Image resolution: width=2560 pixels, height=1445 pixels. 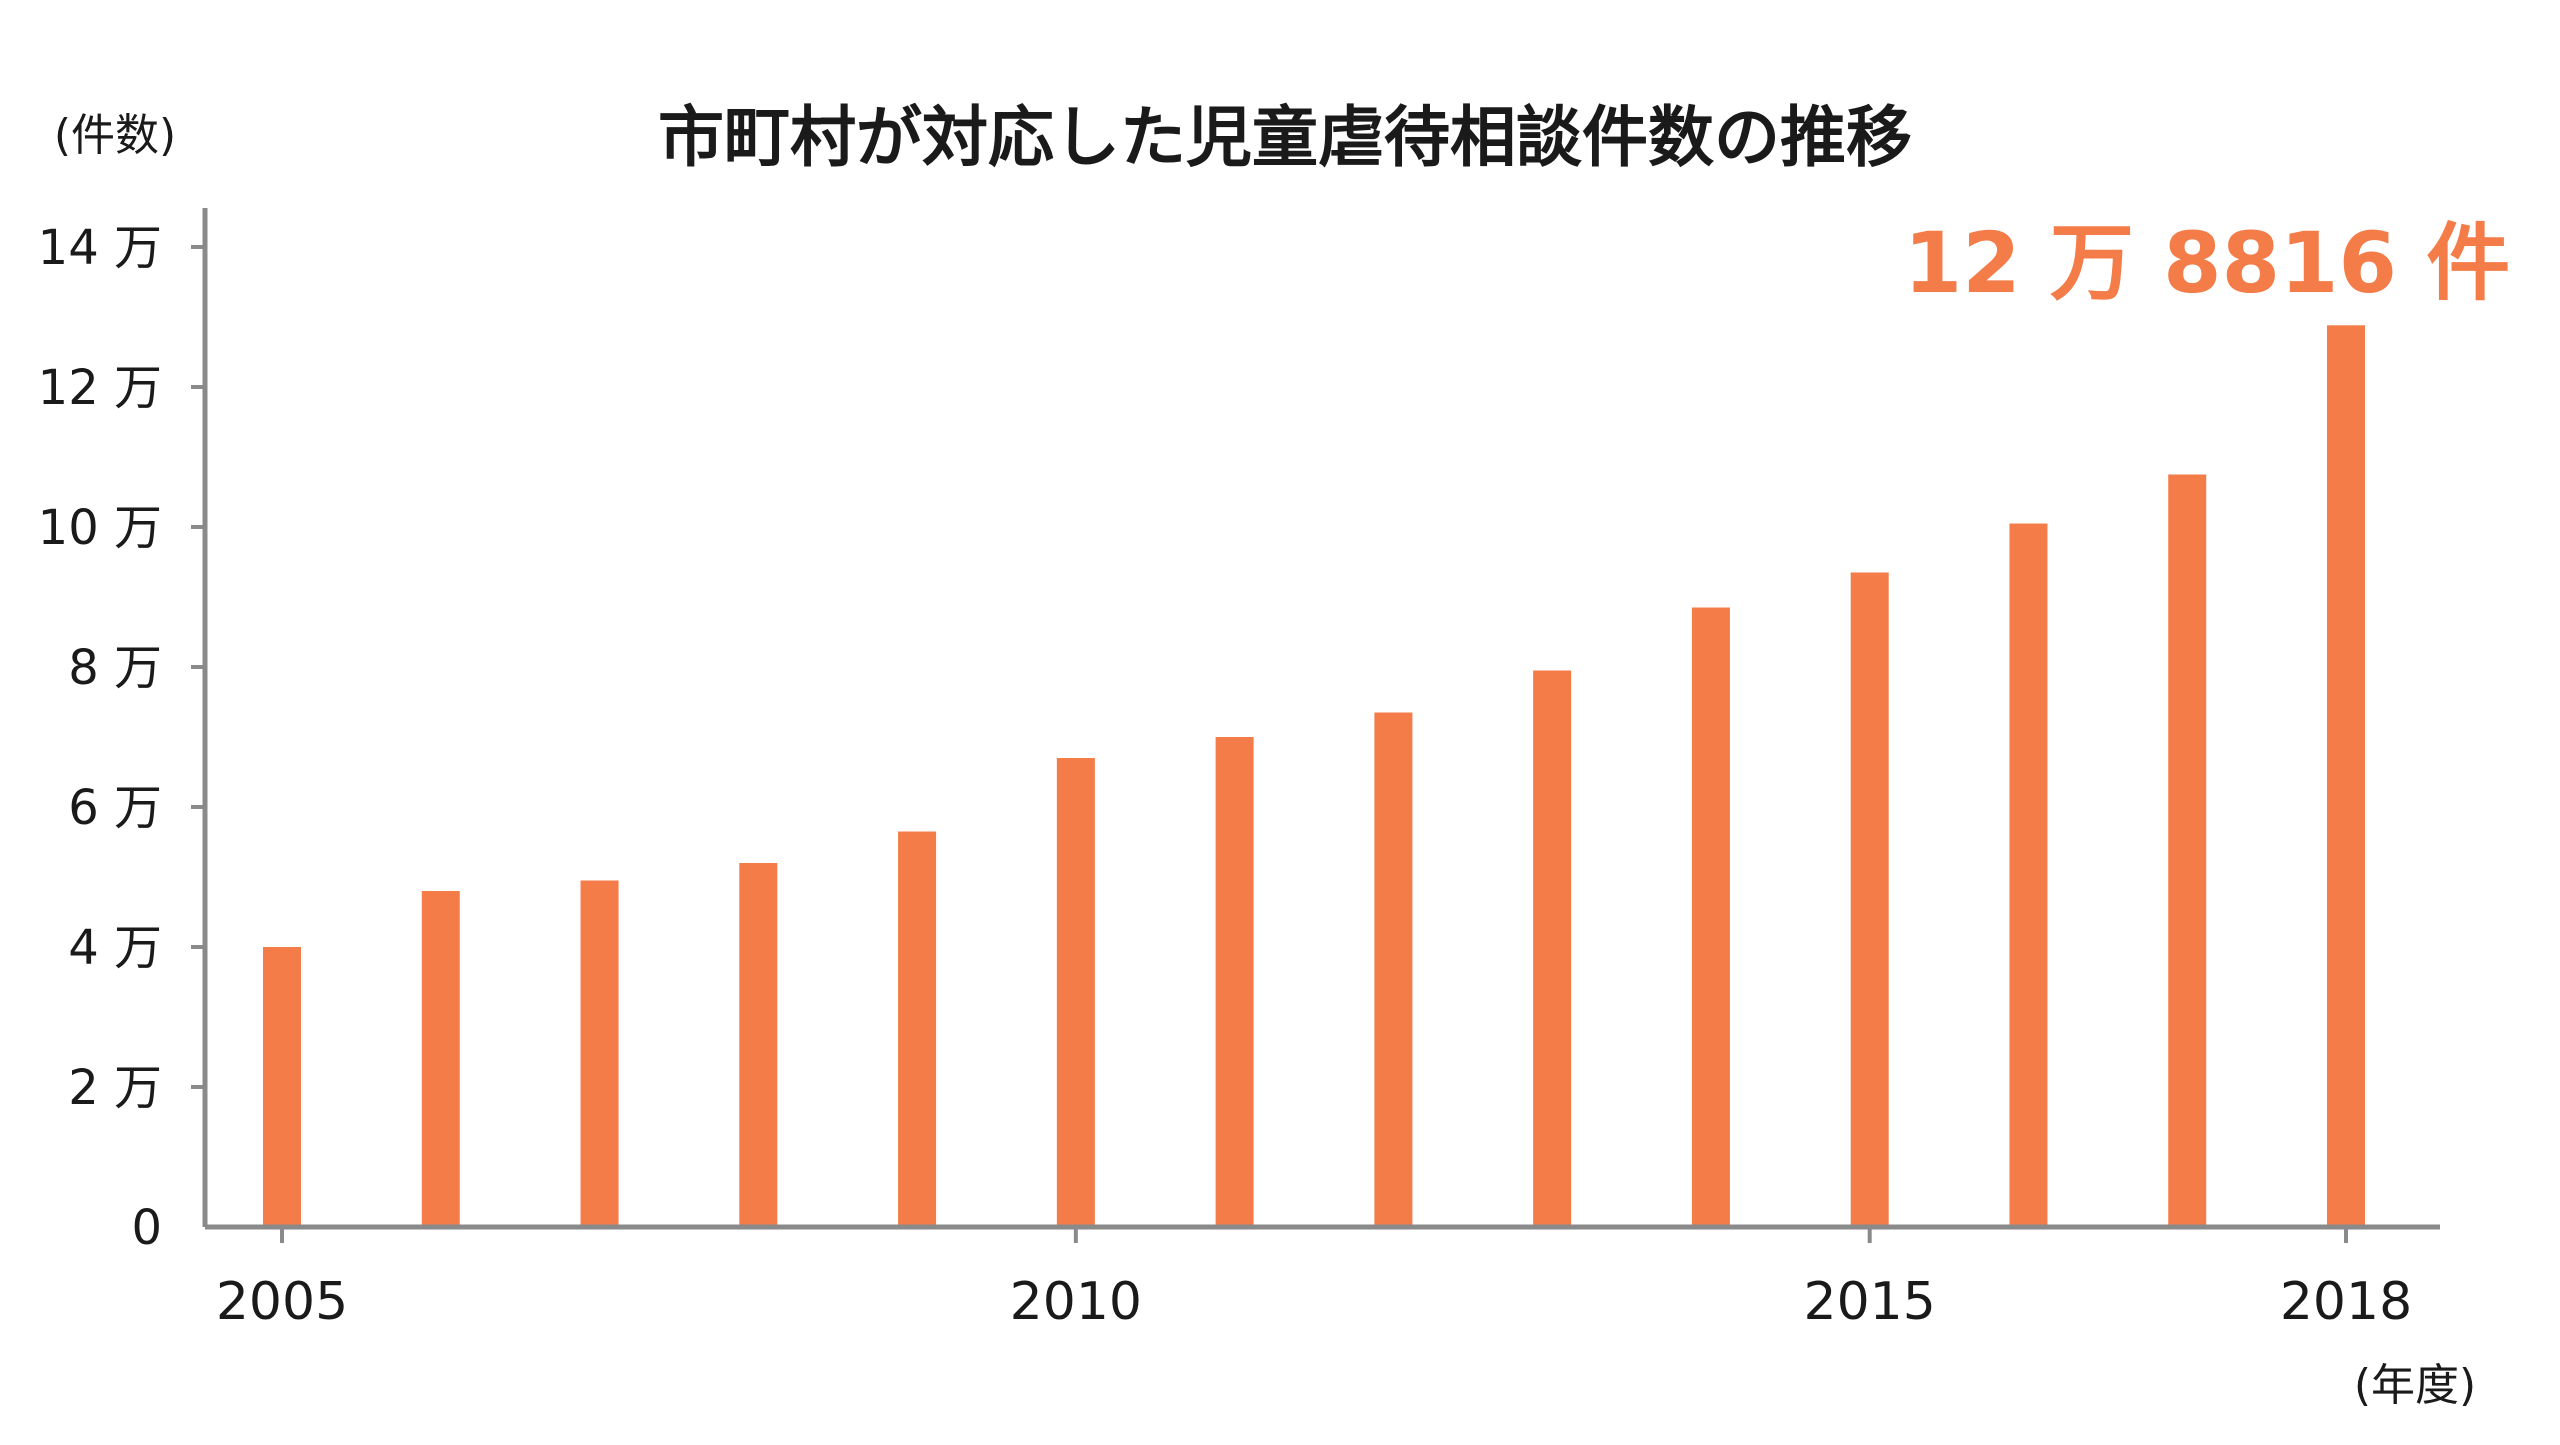 What do you see at coordinates (282, 1087) in the screenshot?
I see `bar-2005` at bounding box center [282, 1087].